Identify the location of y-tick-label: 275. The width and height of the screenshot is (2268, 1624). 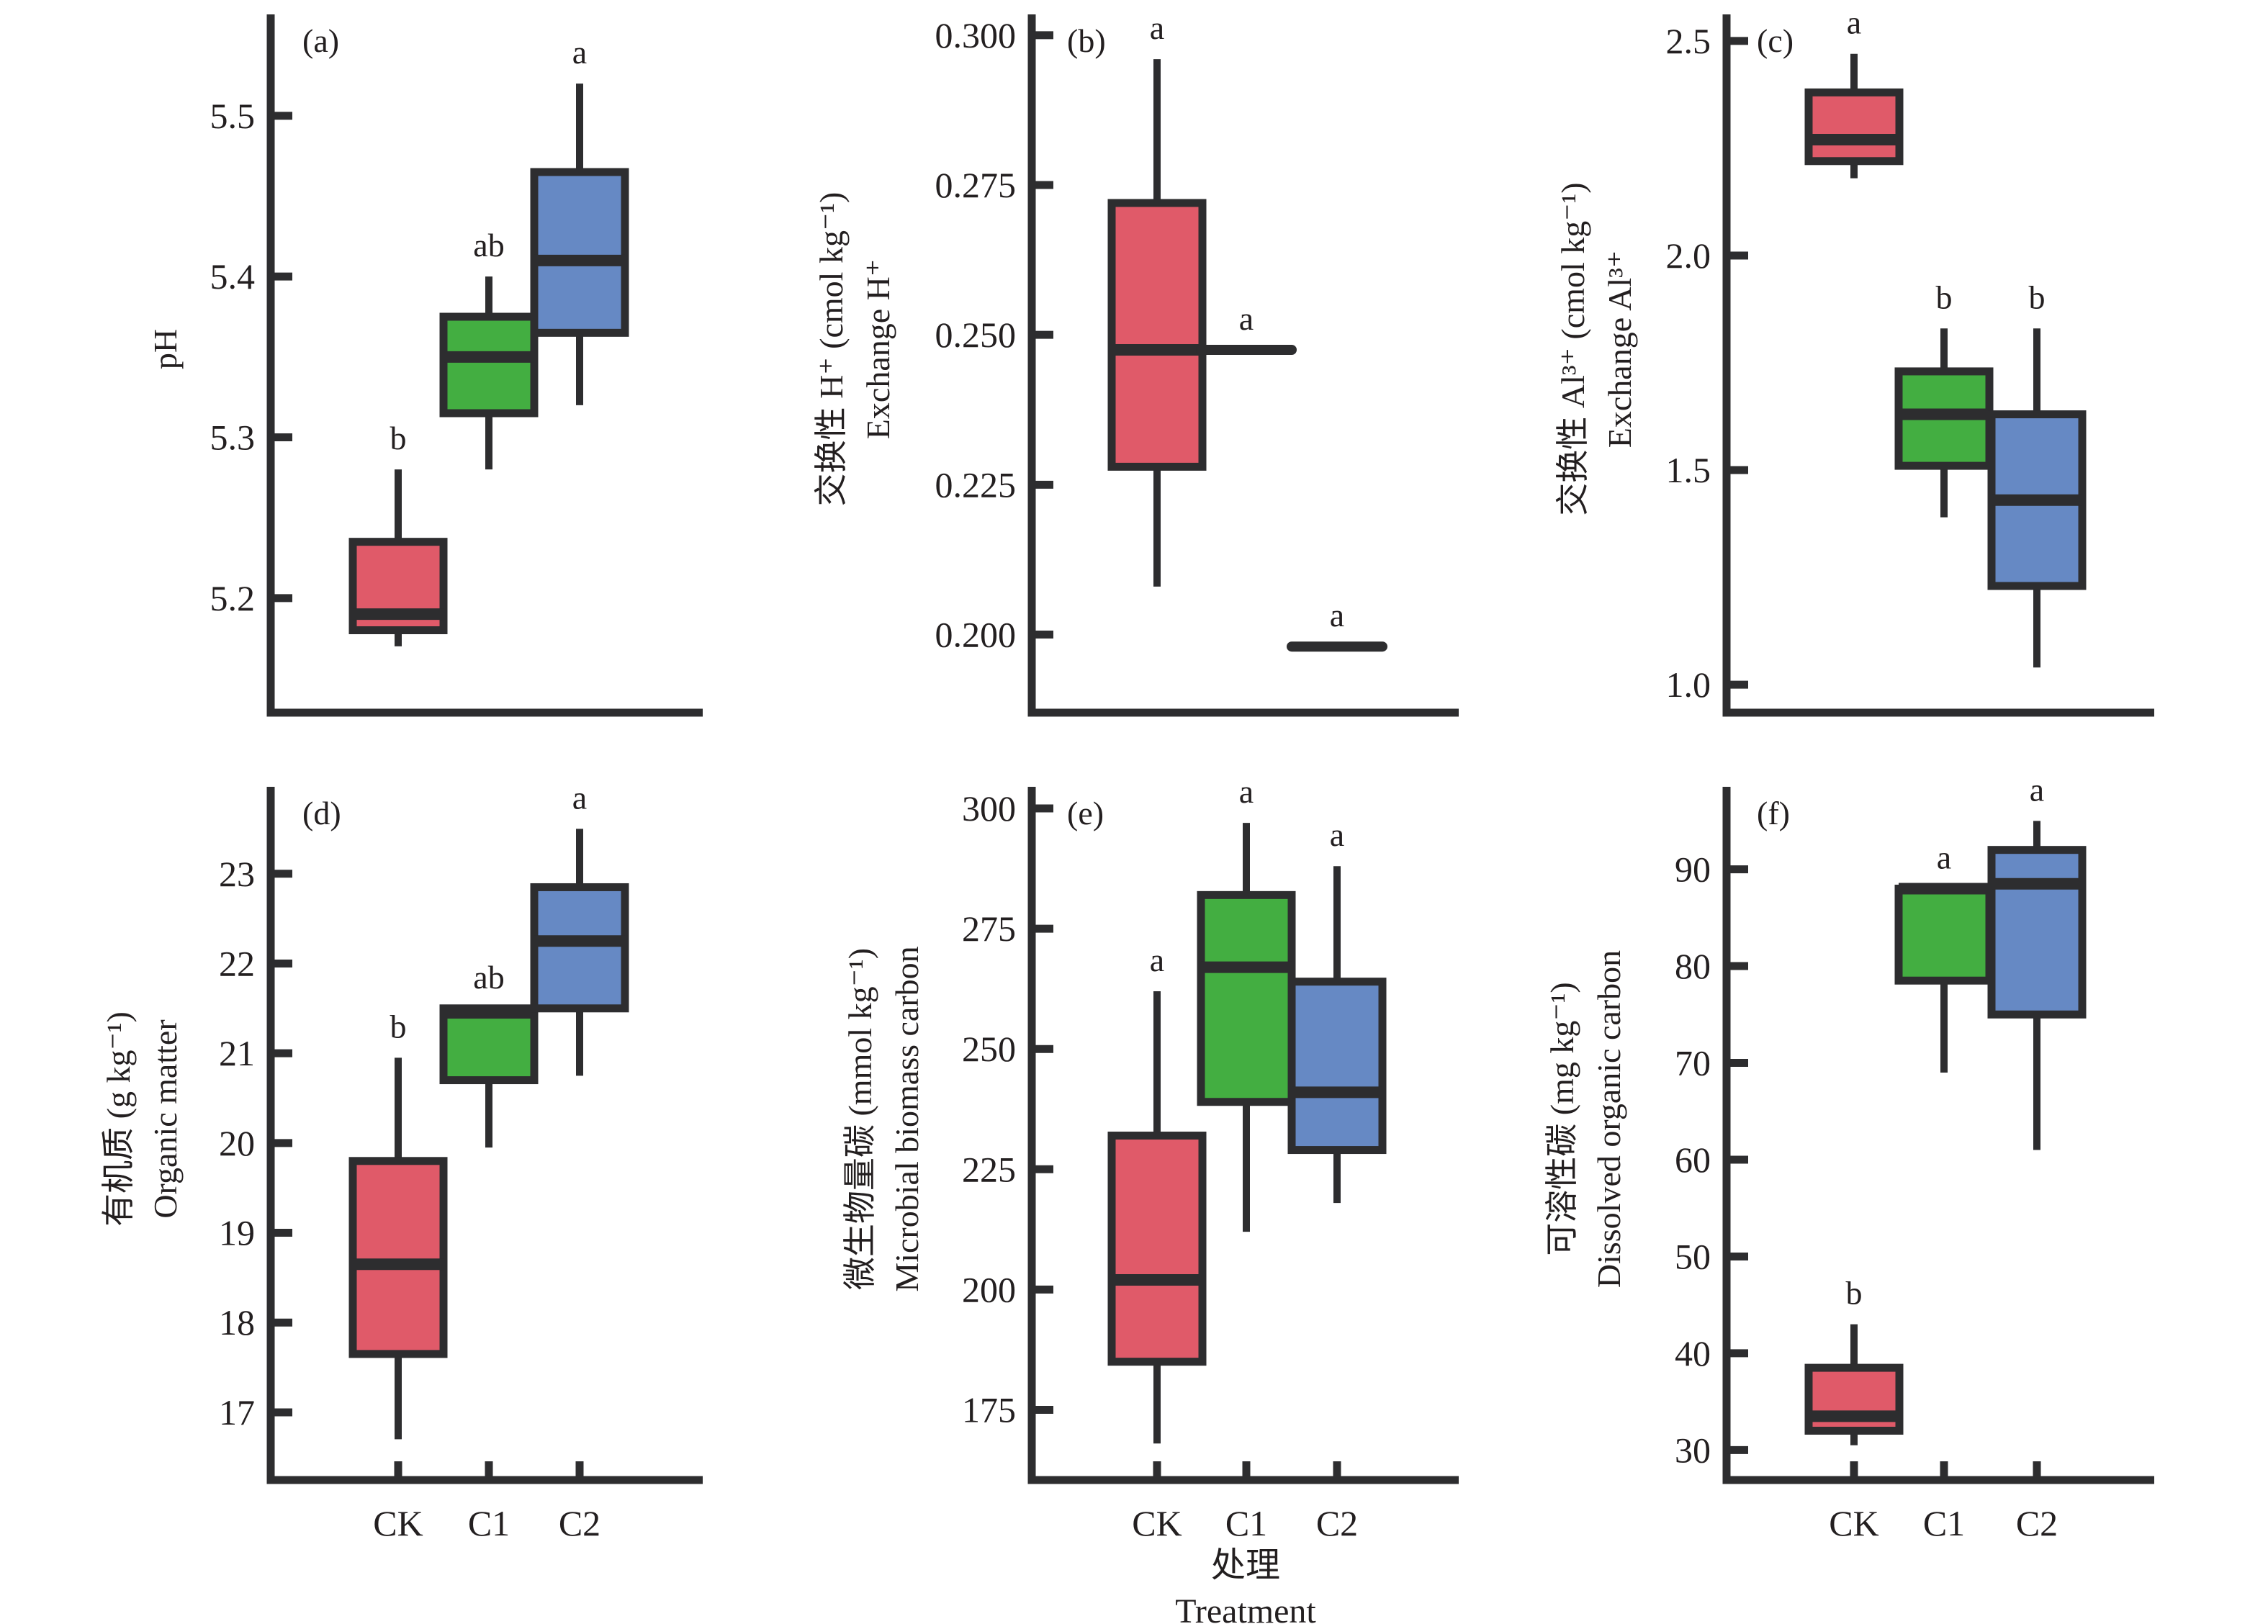
(989, 928).